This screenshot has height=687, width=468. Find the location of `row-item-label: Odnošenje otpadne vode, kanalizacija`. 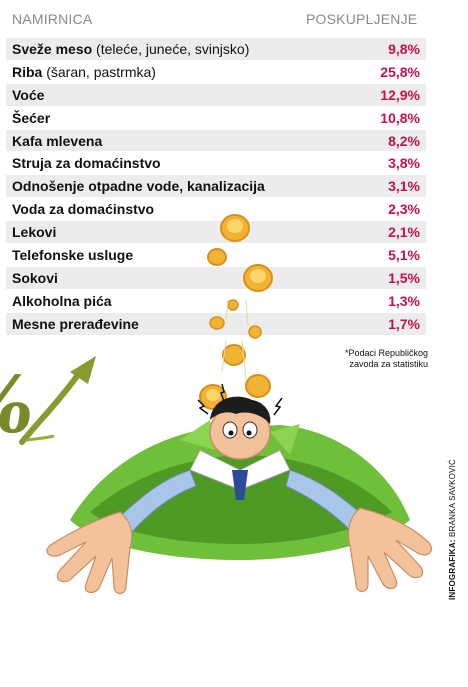

row-item-label: Odnošenje otpadne vode, kanalizacija is located at coordinates (138, 186).